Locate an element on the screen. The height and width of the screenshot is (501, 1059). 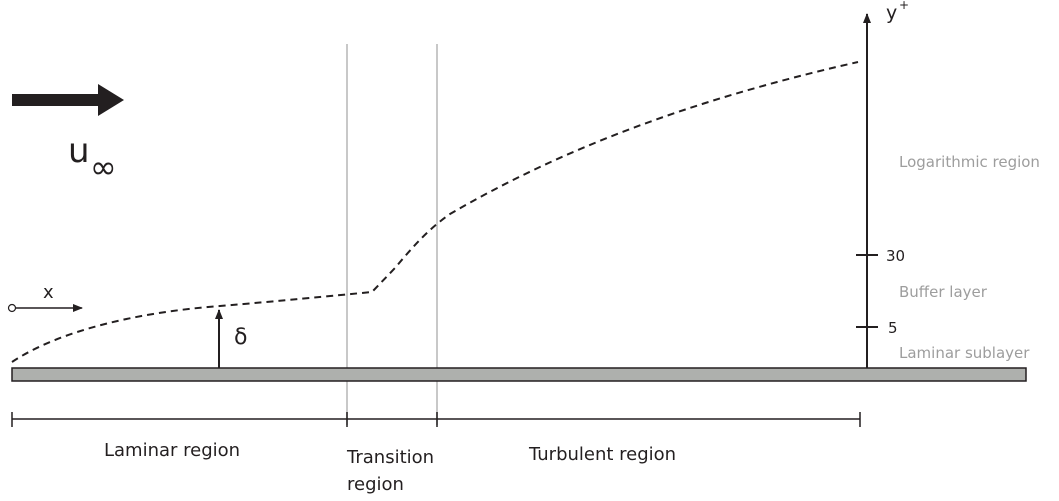
flat-plate is located at coordinates (519, 374).